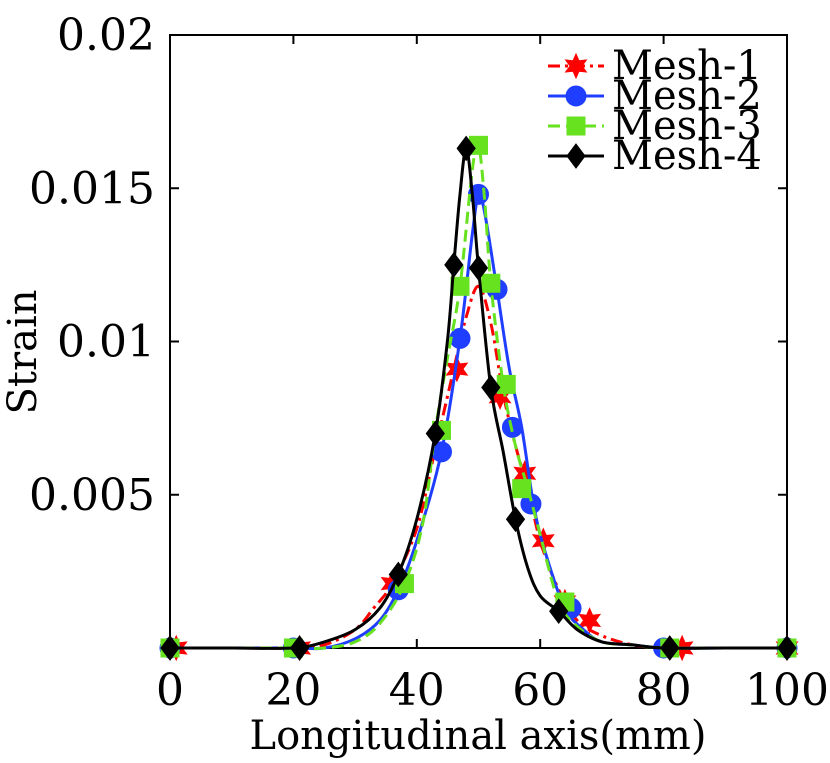 This screenshot has width=830, height=763. What do you see at coordinates (540, 690) in the screenshot?
I see `x-tick-label: 60` at bounding box center [540, 690].